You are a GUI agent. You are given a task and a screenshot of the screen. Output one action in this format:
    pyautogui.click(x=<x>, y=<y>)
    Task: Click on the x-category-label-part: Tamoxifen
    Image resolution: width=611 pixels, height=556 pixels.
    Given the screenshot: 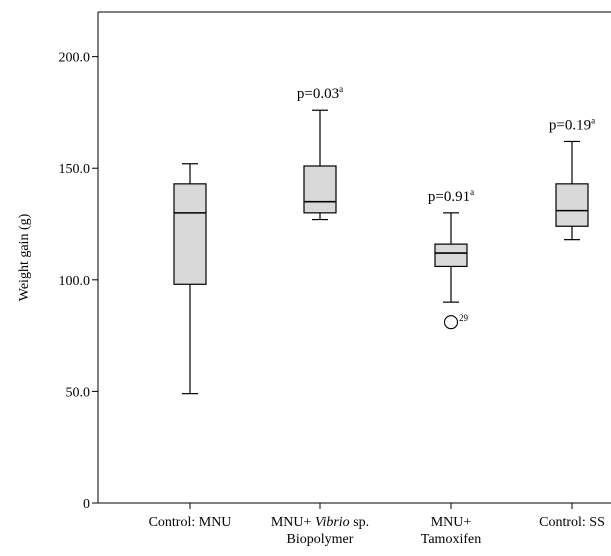 What is the action you would take?
    pyautogui.click(x=451, y=539)
    